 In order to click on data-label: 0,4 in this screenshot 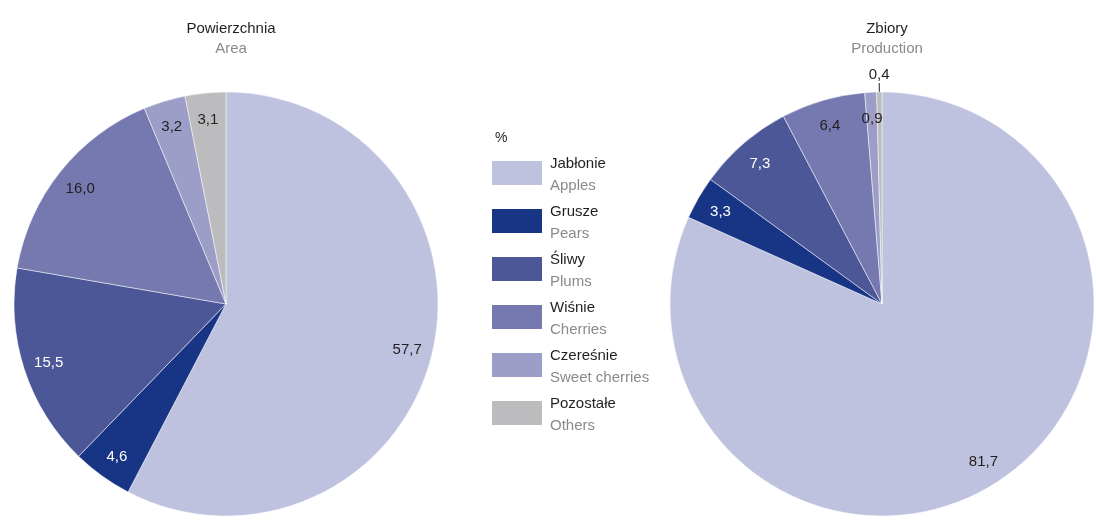, I will do `click(879, 73)`.